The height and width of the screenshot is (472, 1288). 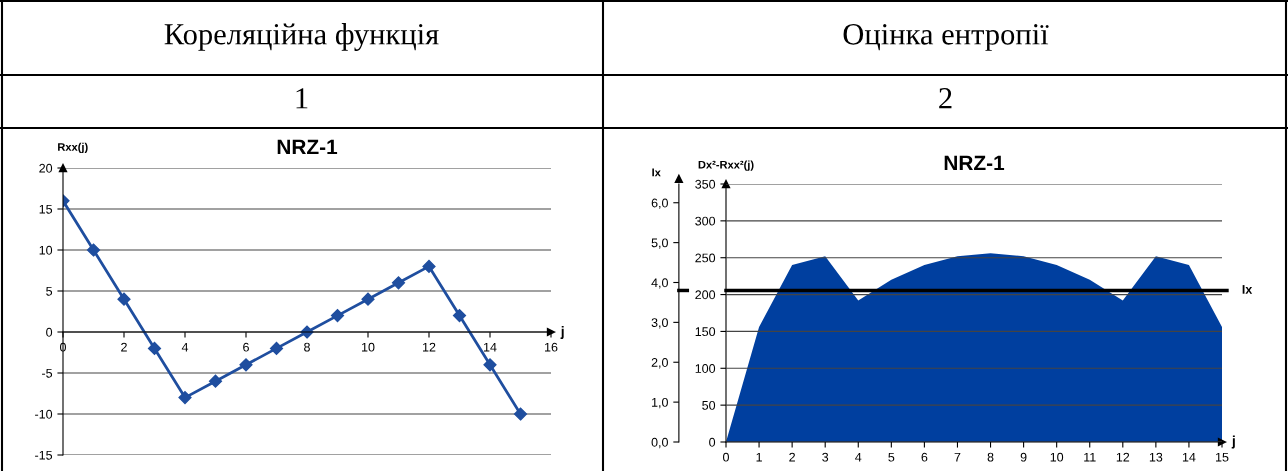 I want to click on y-axis-title: Dx²-Rxx²(j), so click(x=726, y=165).